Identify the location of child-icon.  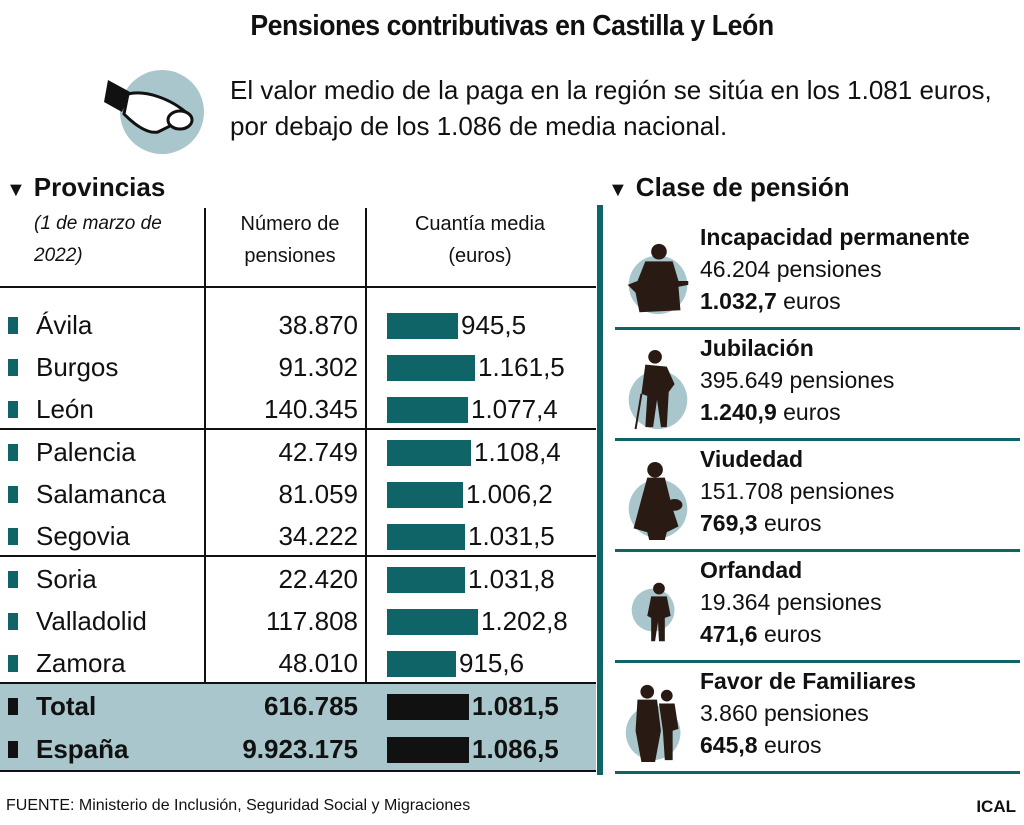
(653, 612).